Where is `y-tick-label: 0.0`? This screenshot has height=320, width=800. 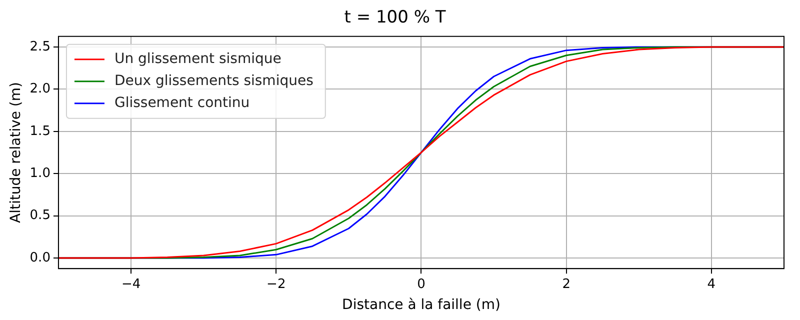 y-tick-label: 0.0 is located at coordinates (40, 258).